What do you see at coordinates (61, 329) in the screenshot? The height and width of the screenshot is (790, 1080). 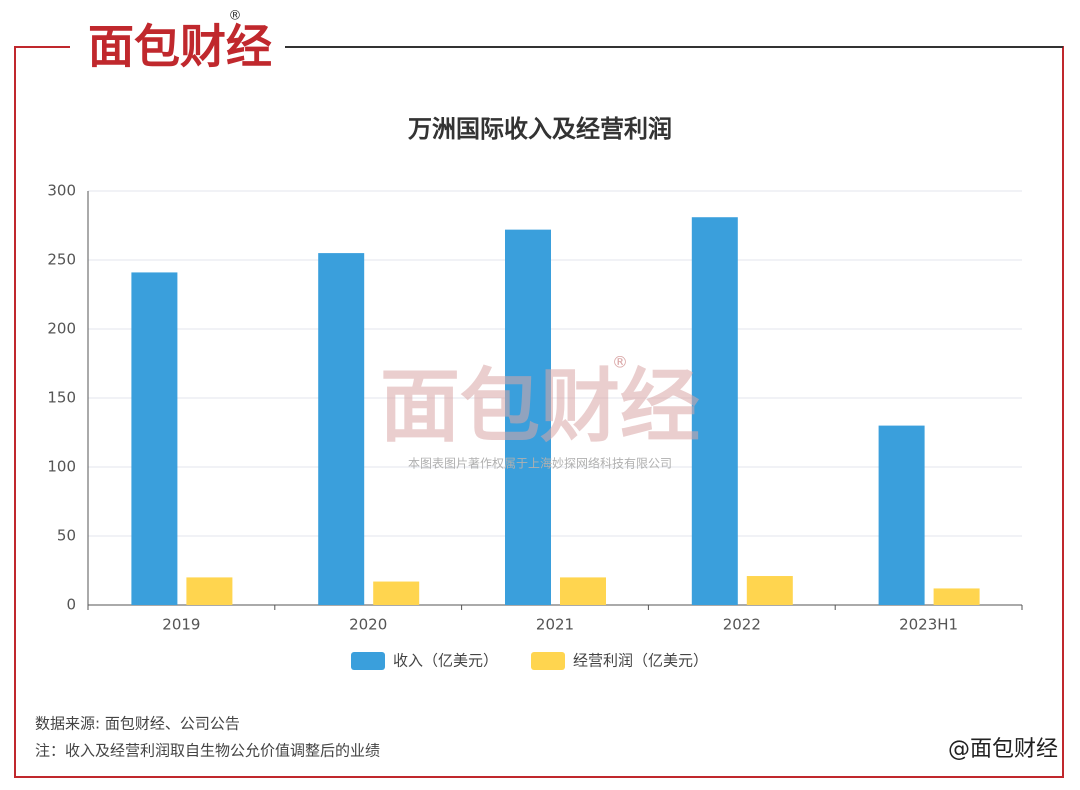 I see `y-tick-label: 200` at bounding box center [61, 329].